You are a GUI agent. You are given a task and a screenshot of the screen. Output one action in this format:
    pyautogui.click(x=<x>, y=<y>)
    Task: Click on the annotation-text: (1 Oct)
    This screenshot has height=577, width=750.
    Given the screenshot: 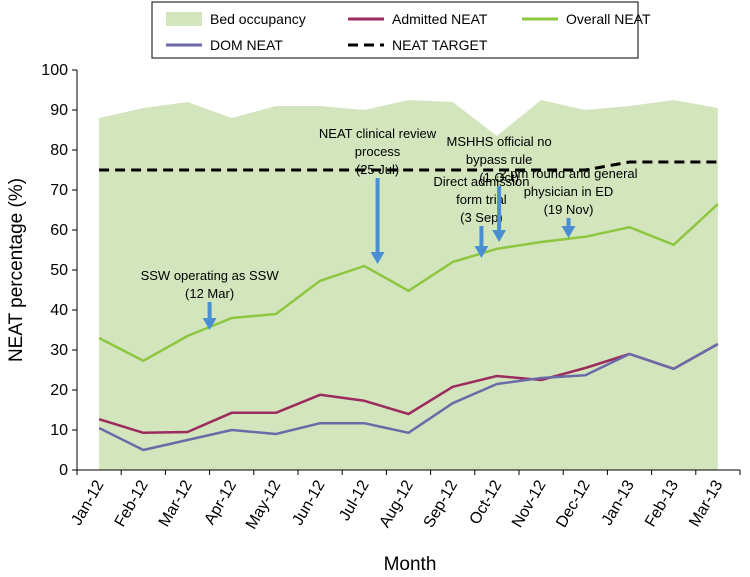 What is the action you would take?
    pyautogui.click(x=499, y=177)
    